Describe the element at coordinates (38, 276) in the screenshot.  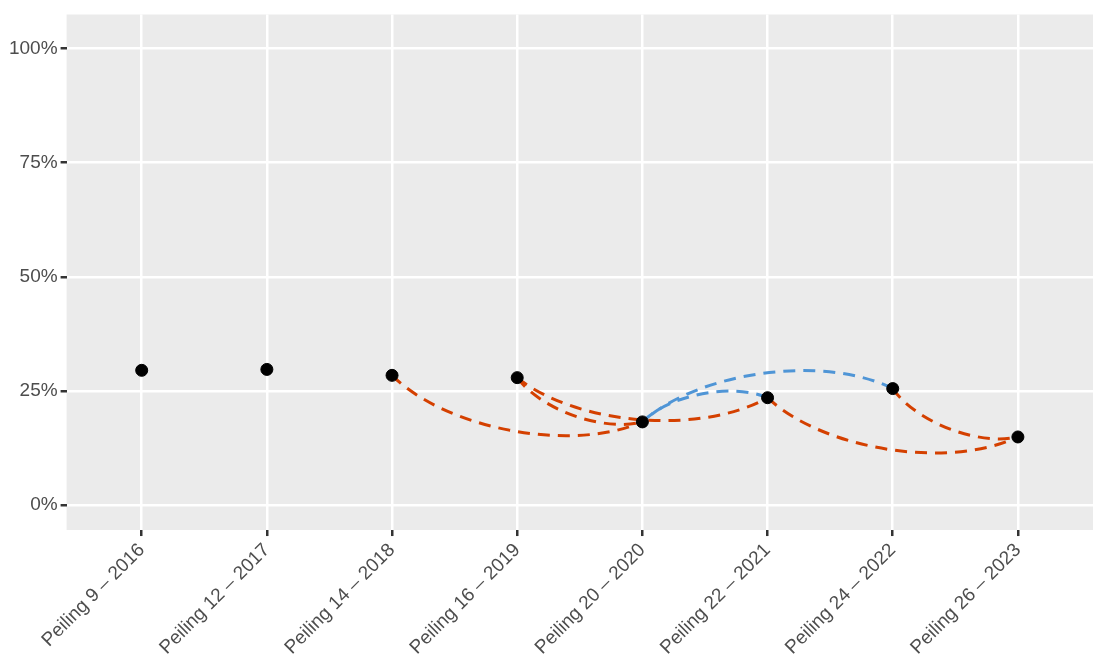
I see `y-tick-label: 50%` at that location.